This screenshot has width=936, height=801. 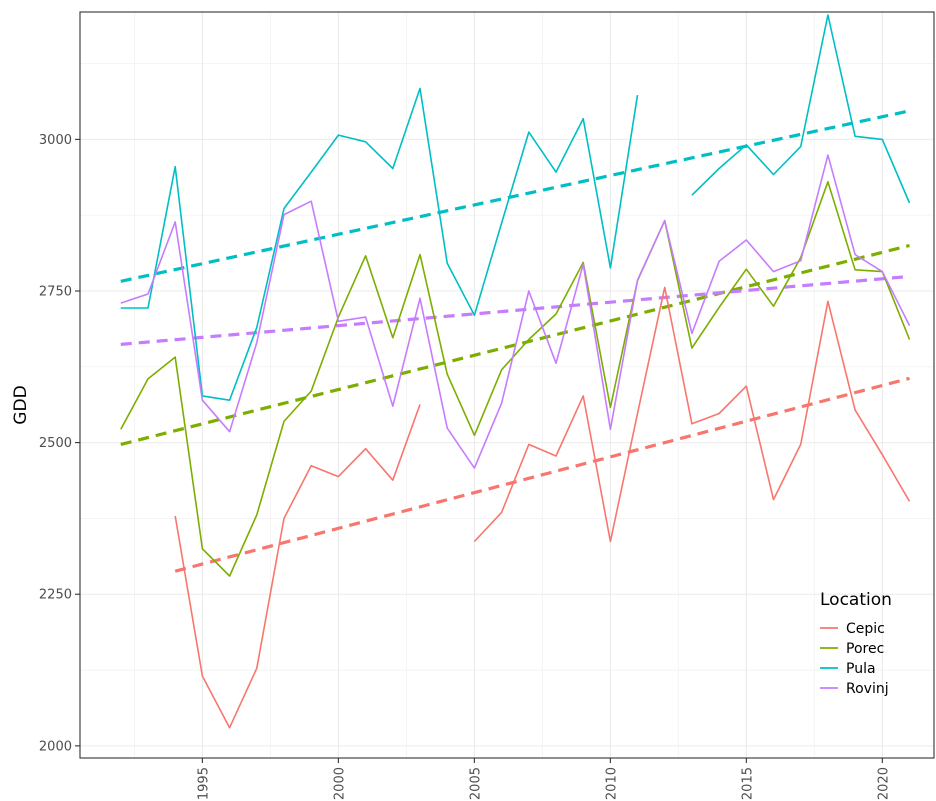 I want to click on x-tick-label: 2015, so click(x=747, y=783).